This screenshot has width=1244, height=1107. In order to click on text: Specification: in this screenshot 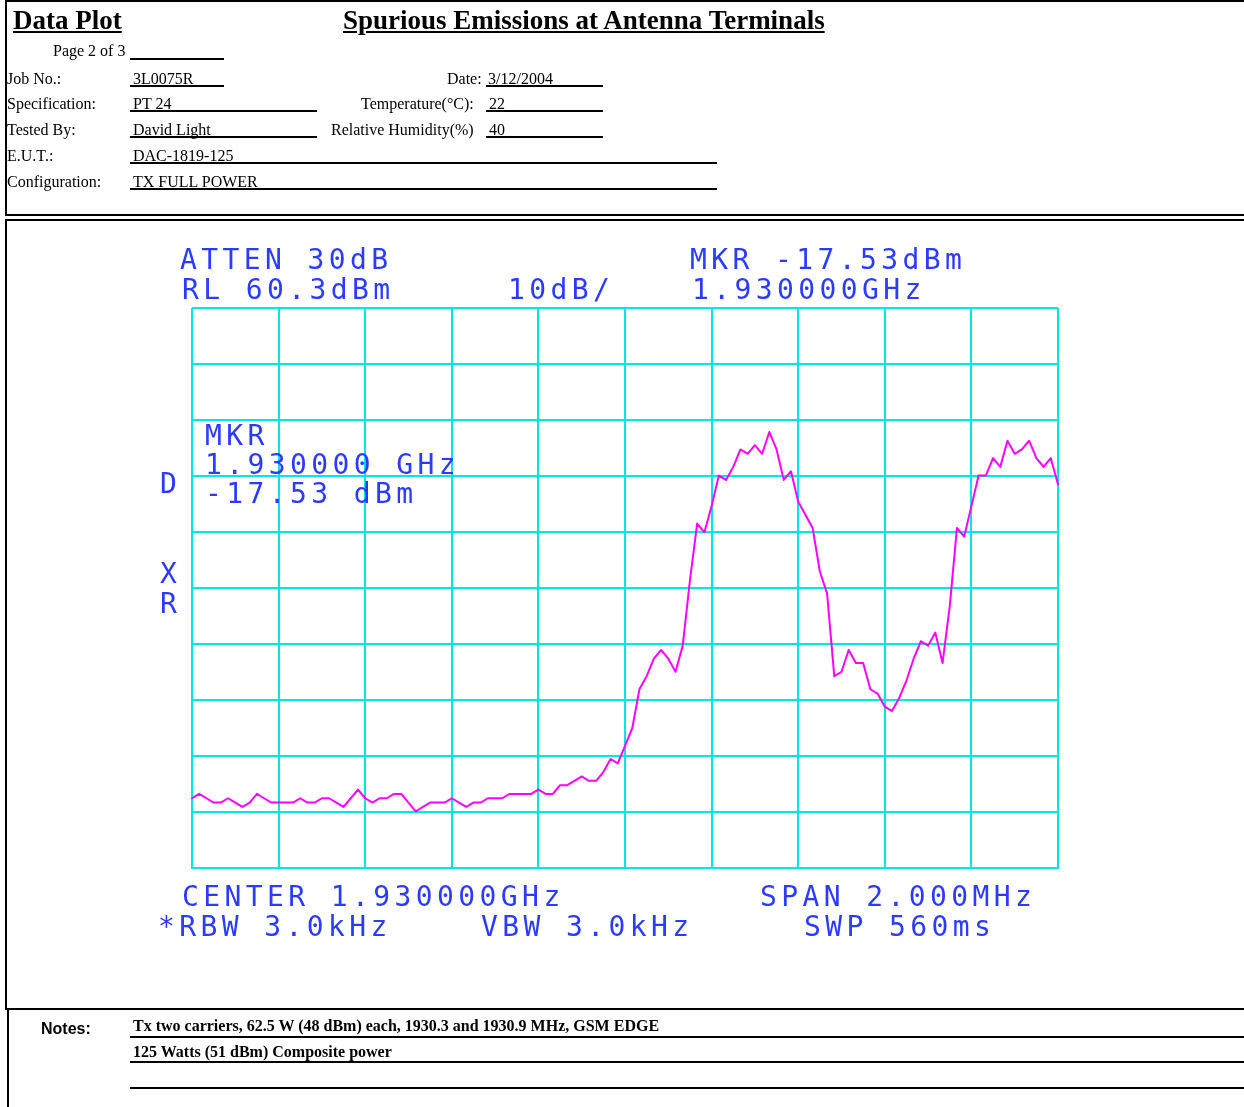, I will do `click(51, 103)`.